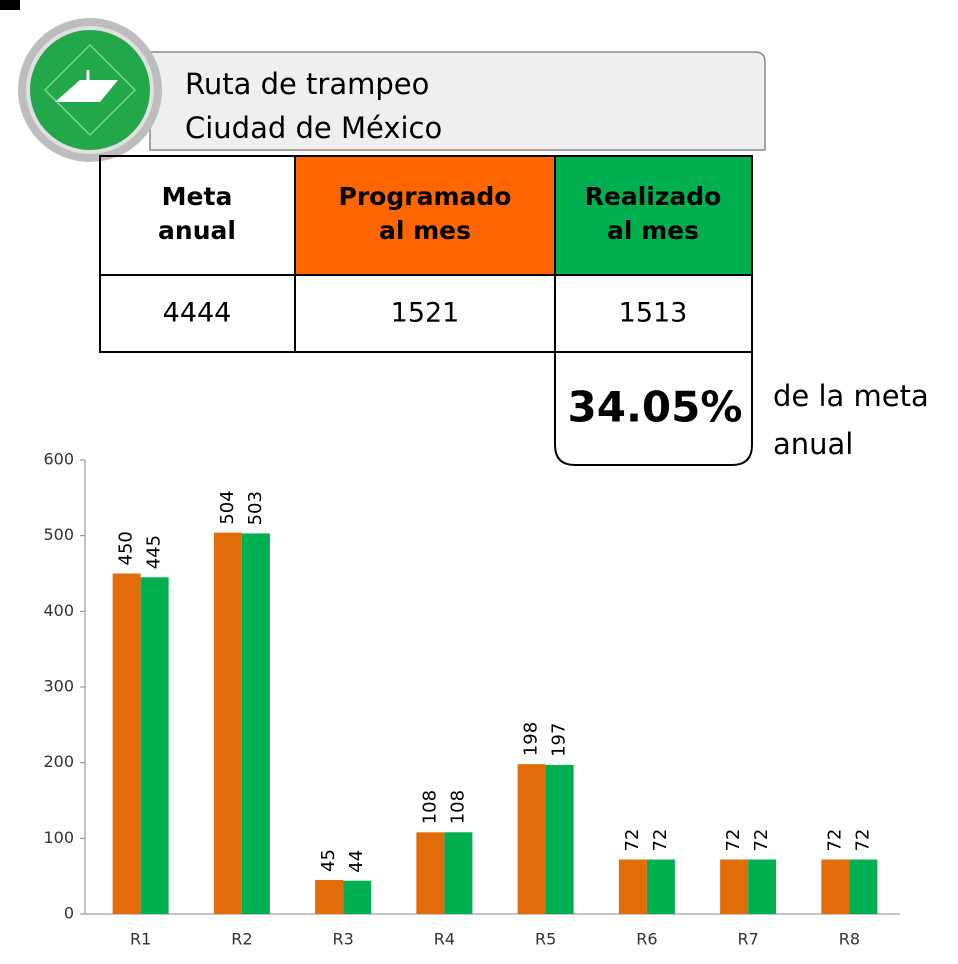 This screenshot has width=958, height=964. I want to click on data-label: 197, so click(559, 740).